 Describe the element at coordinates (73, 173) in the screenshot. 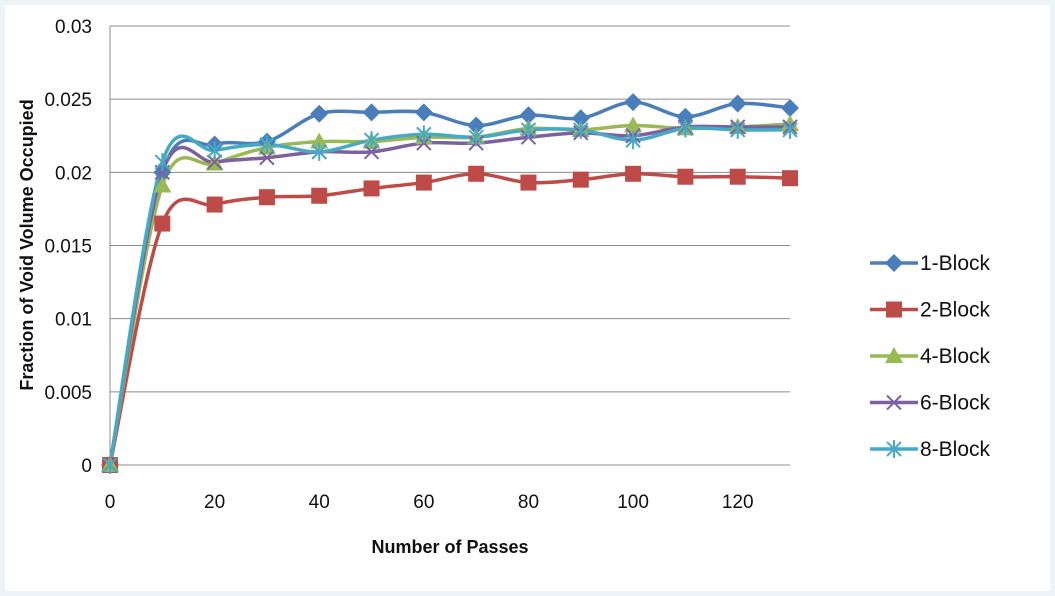

I see `y-tick-label: 0.02` at that location.